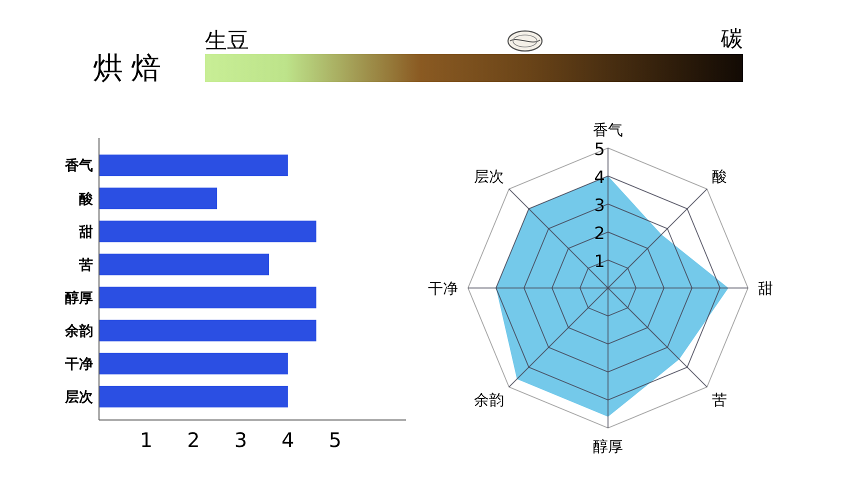  Describe the element at coordinates (599, 234) in the screenshot. I see `y-tick-label: 2` at that location.